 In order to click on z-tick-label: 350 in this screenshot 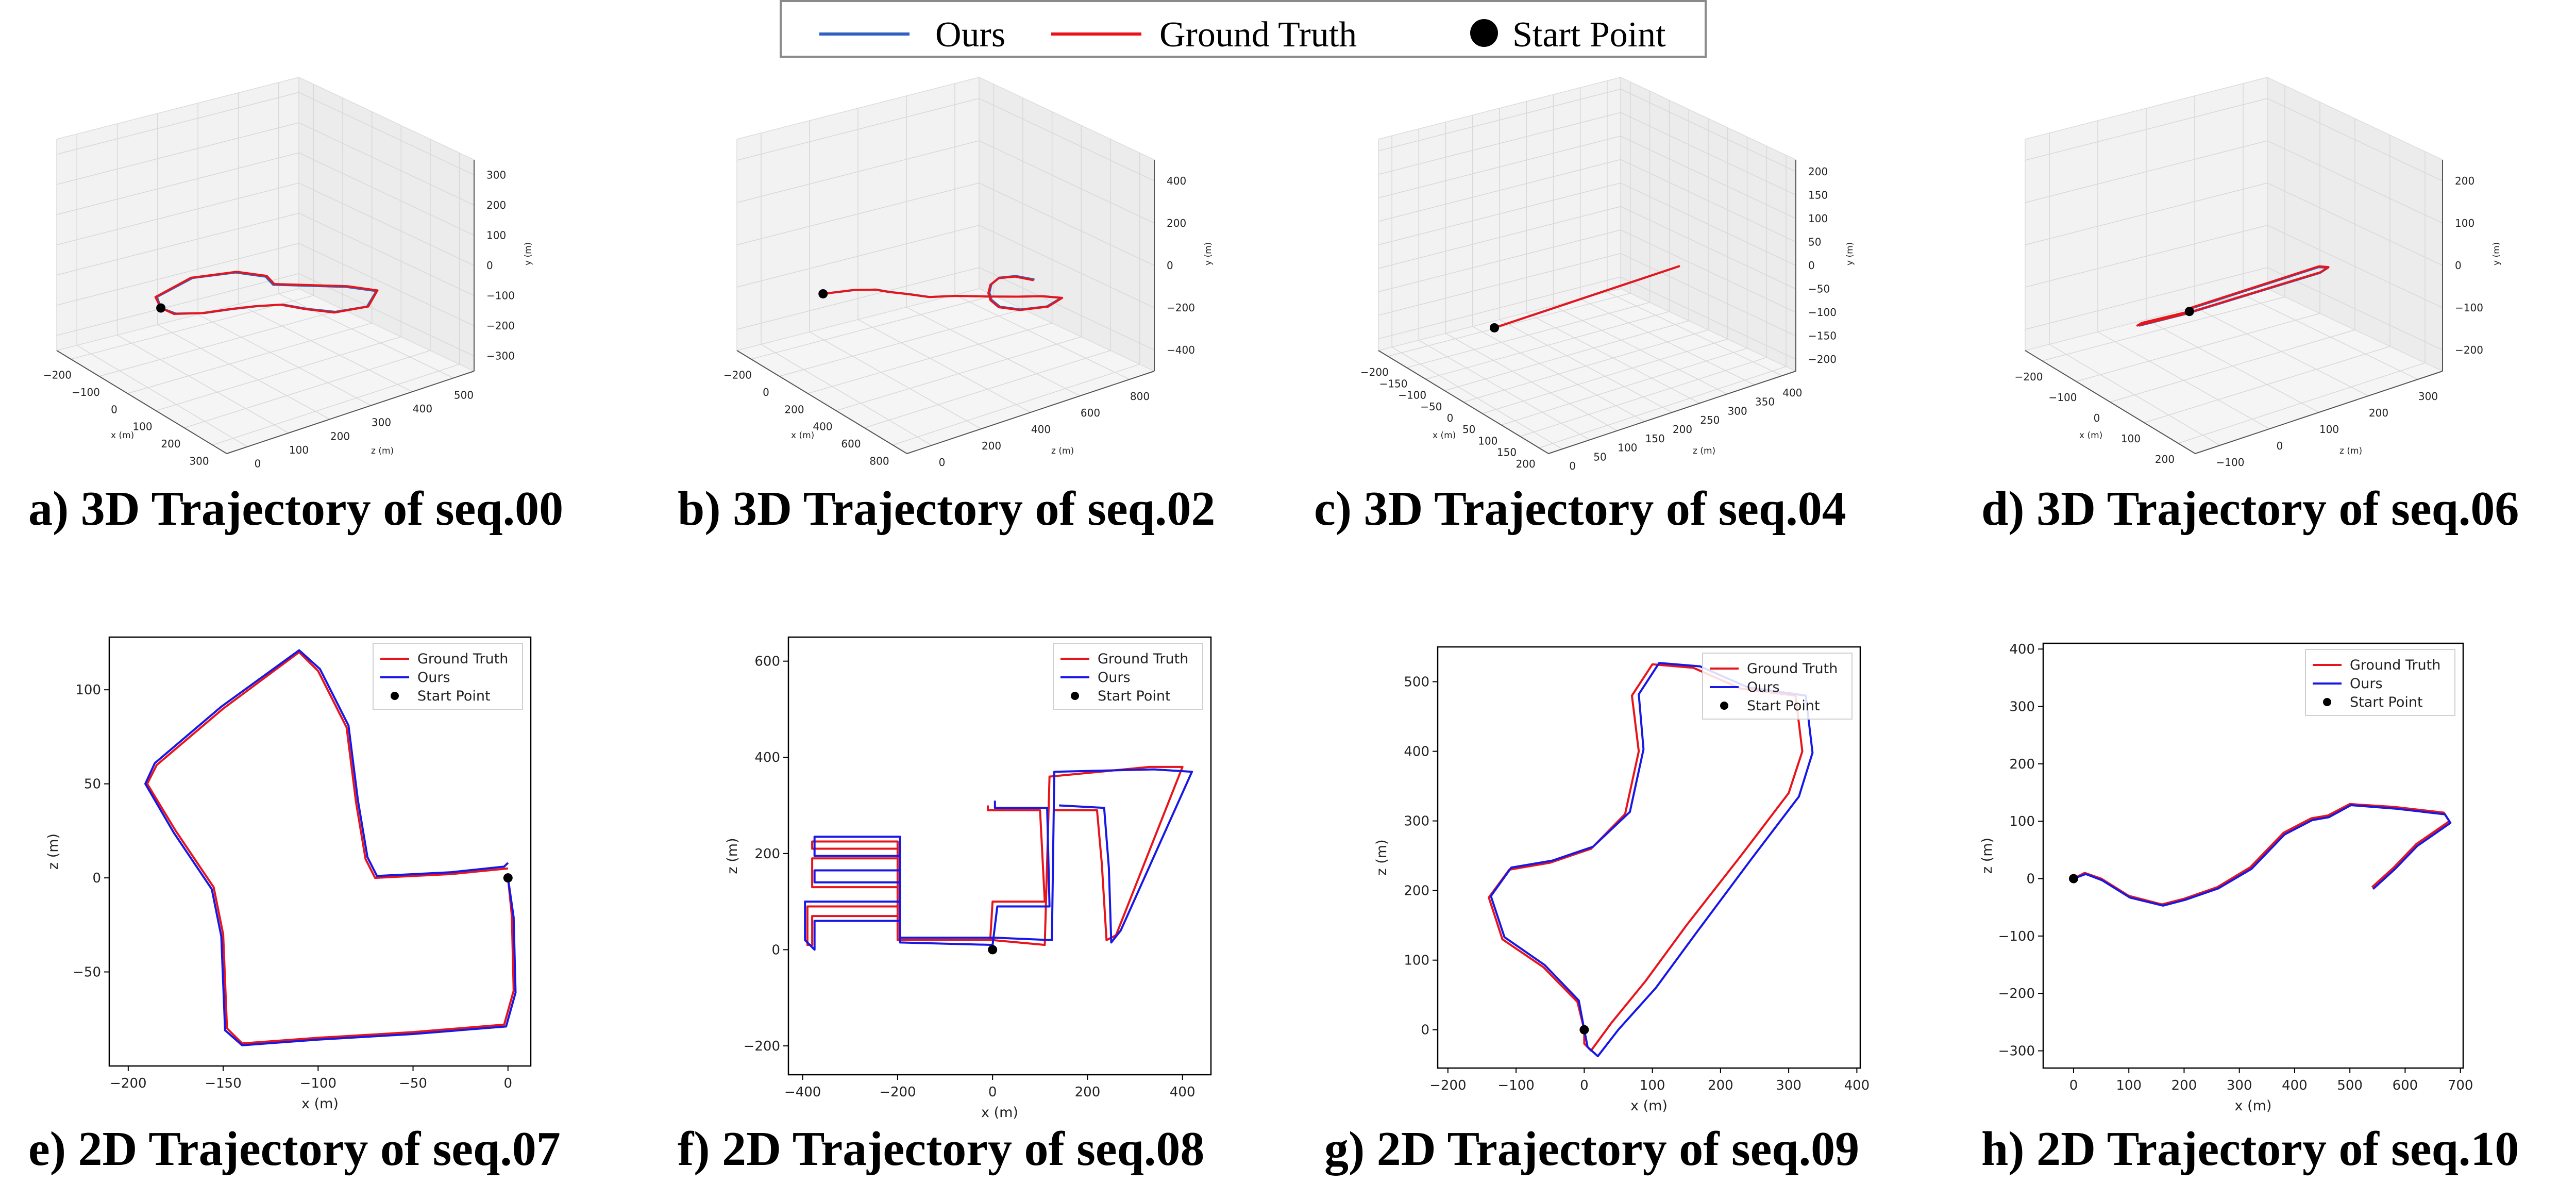, I will do `click(1765, 402)`.